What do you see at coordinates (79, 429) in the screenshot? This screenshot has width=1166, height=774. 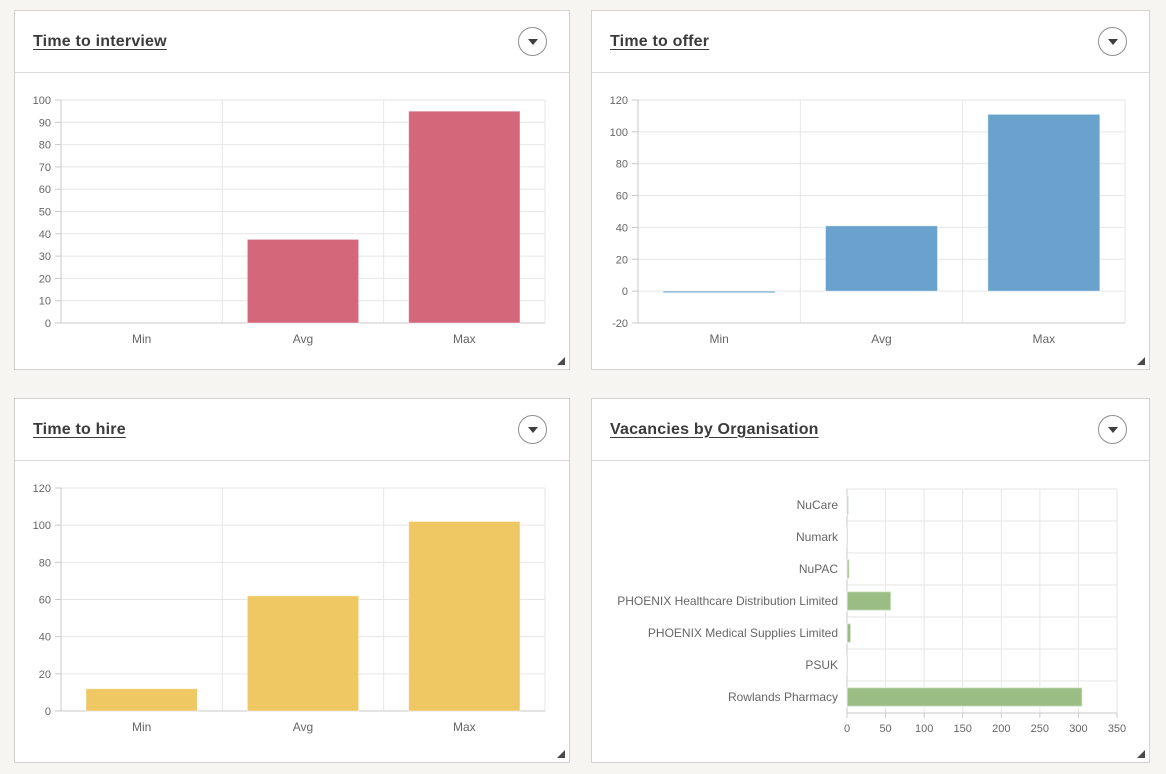 I see `panel-title-link: Time to hire` at bounding box center [79, 429].